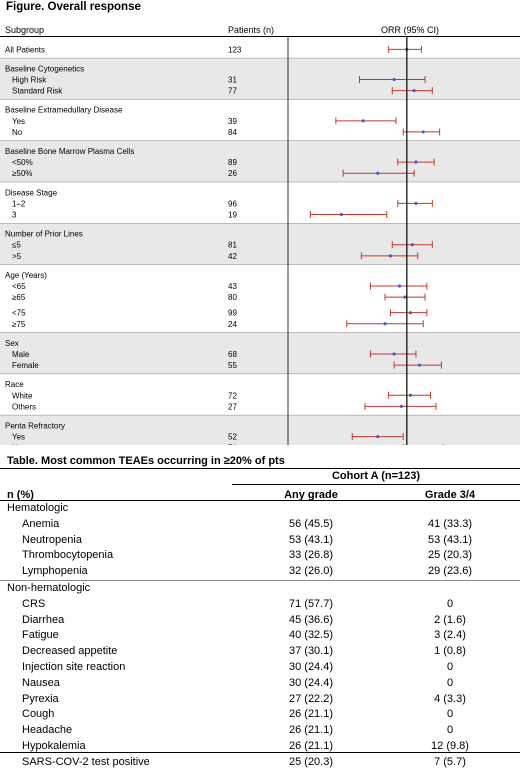 This screenshot has width=520, height=771. What do you see at coordinates (450, 555) in the screenshot?
I see `grade34-value: 25 (20.3)` at bounding box center [450, 555].